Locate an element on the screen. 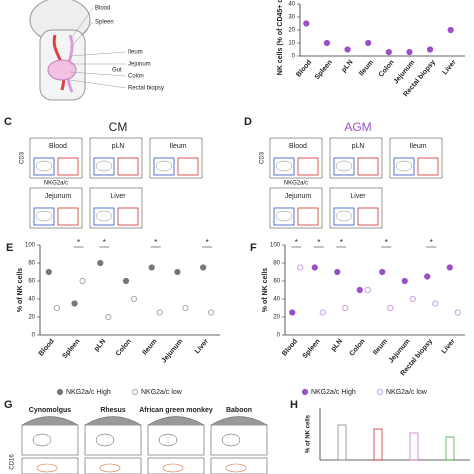 This screenshot has height=474, width=474. body-diagram is located at coordinates (60, 50).